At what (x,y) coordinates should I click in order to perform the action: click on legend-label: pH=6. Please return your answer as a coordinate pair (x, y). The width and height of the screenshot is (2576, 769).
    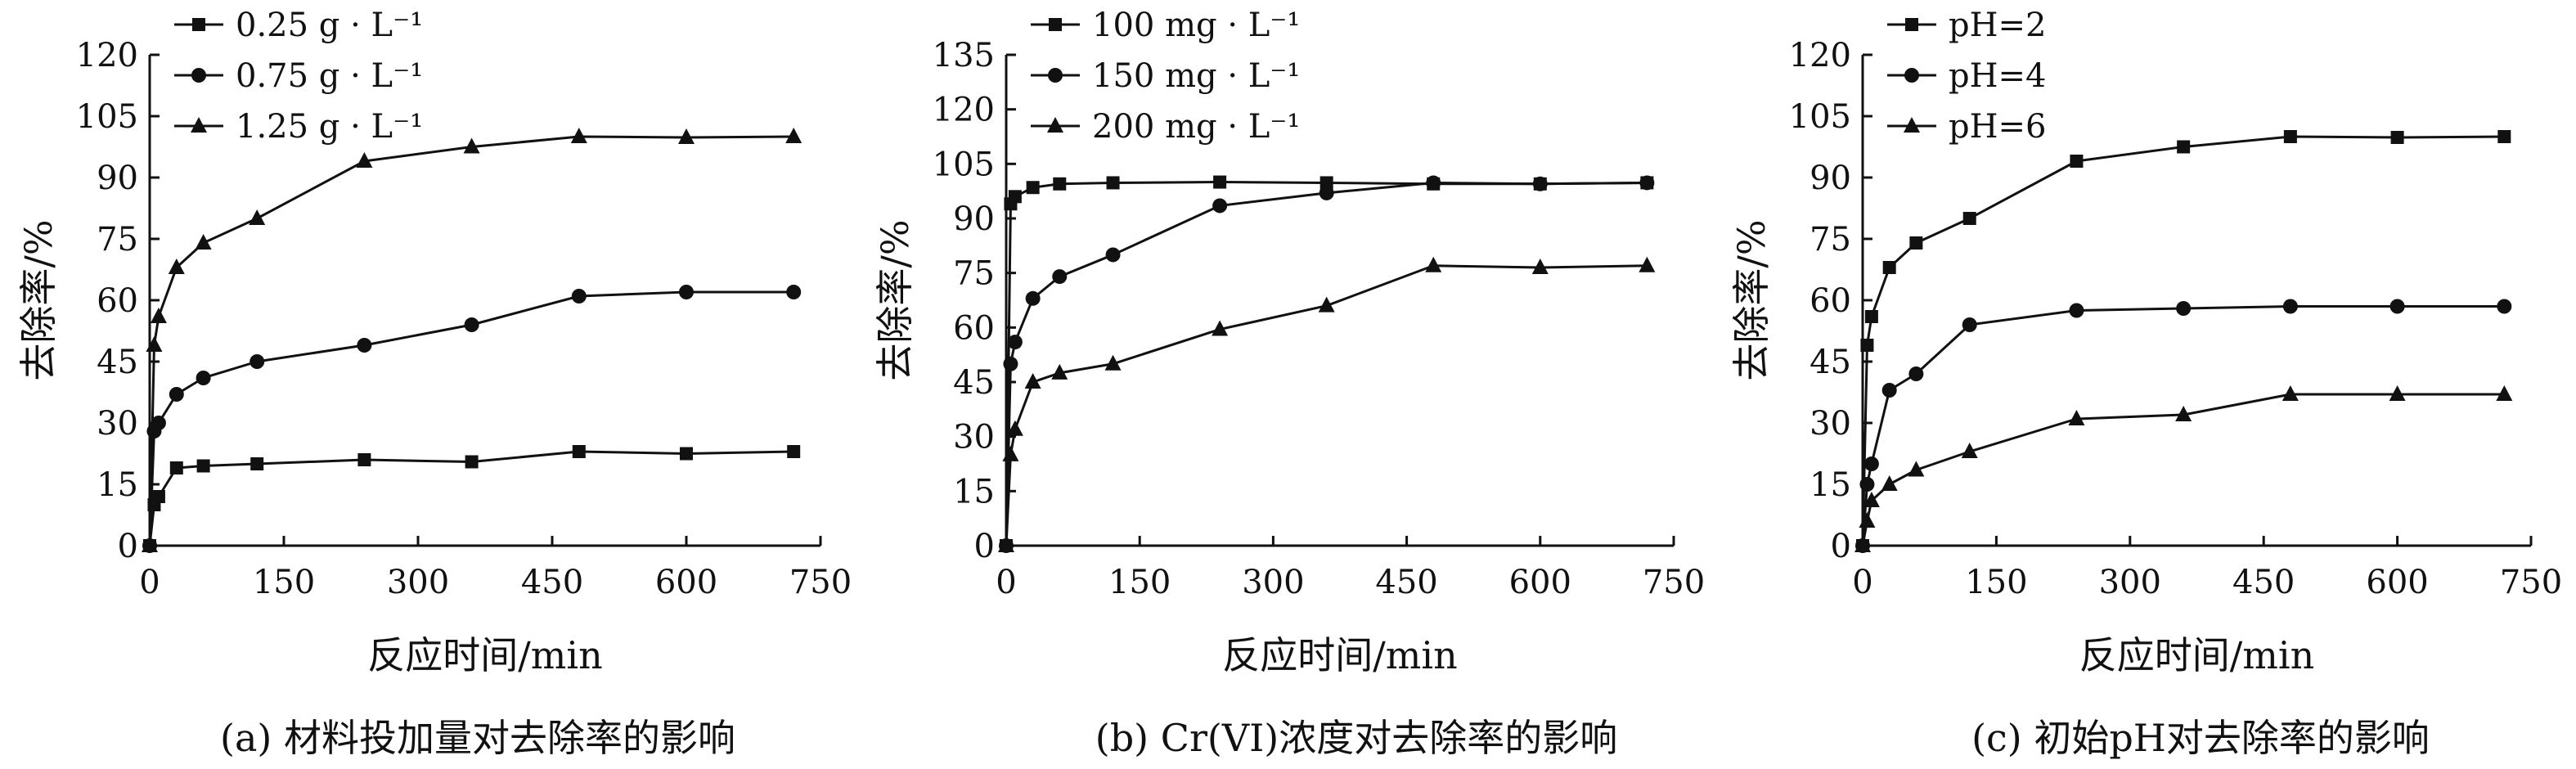
    Looking at the image, I should click on (1997, 127).